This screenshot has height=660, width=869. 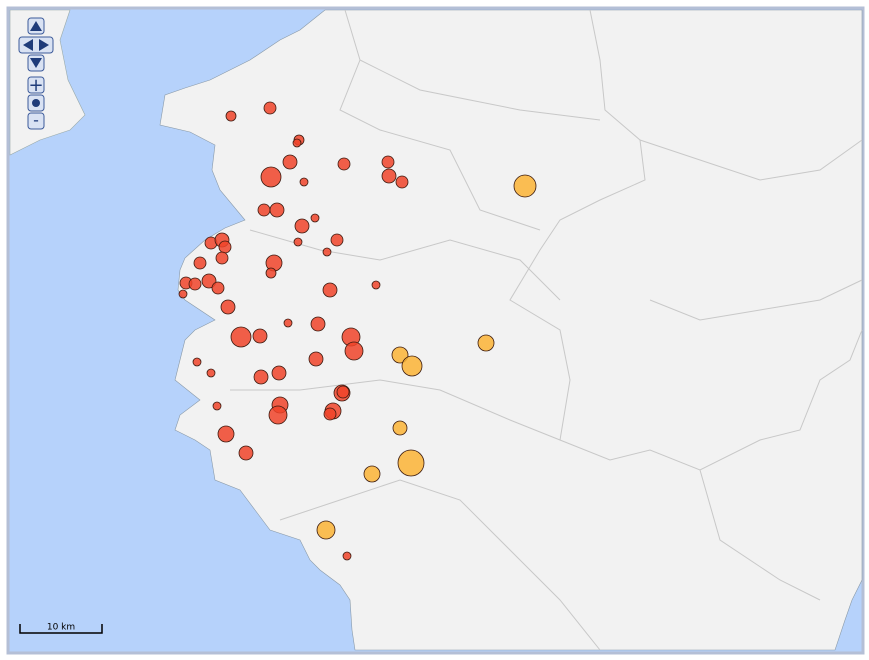 I want to click on zoom-in-label: +, so click(x=35, y=85).